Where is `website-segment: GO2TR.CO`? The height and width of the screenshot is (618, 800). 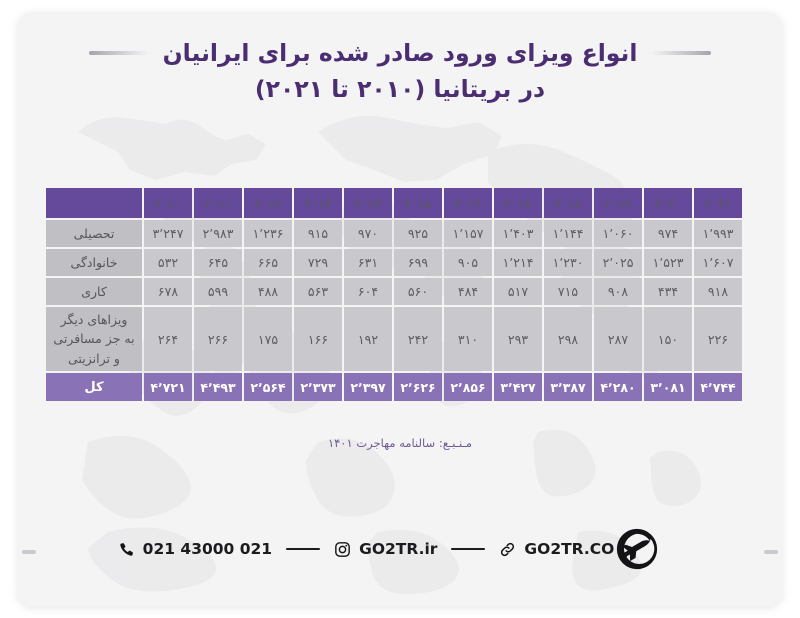
website-segment: GO2TR.CO is located at coordinates (556, 549).